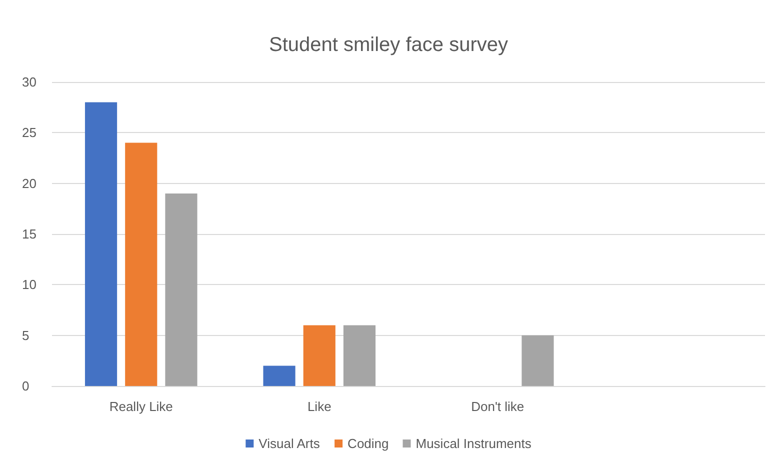  Describe the element at coordinates (141, 406) in the screenshot. I see `x-tick-label: Really Like` at that location.